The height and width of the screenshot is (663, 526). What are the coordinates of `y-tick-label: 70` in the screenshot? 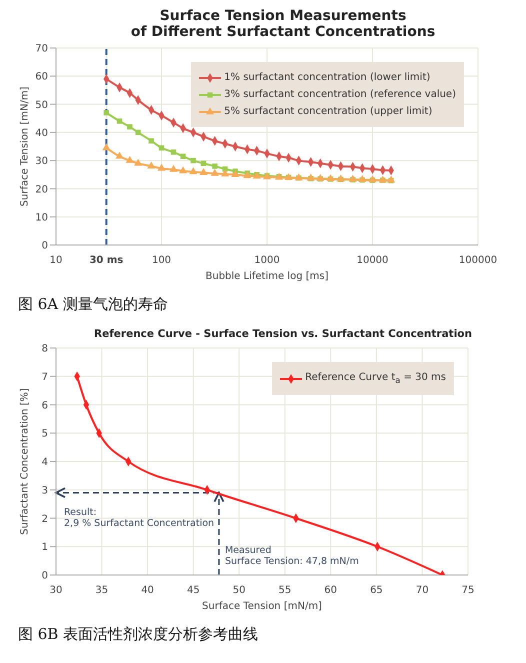 It's located at (41, 49).